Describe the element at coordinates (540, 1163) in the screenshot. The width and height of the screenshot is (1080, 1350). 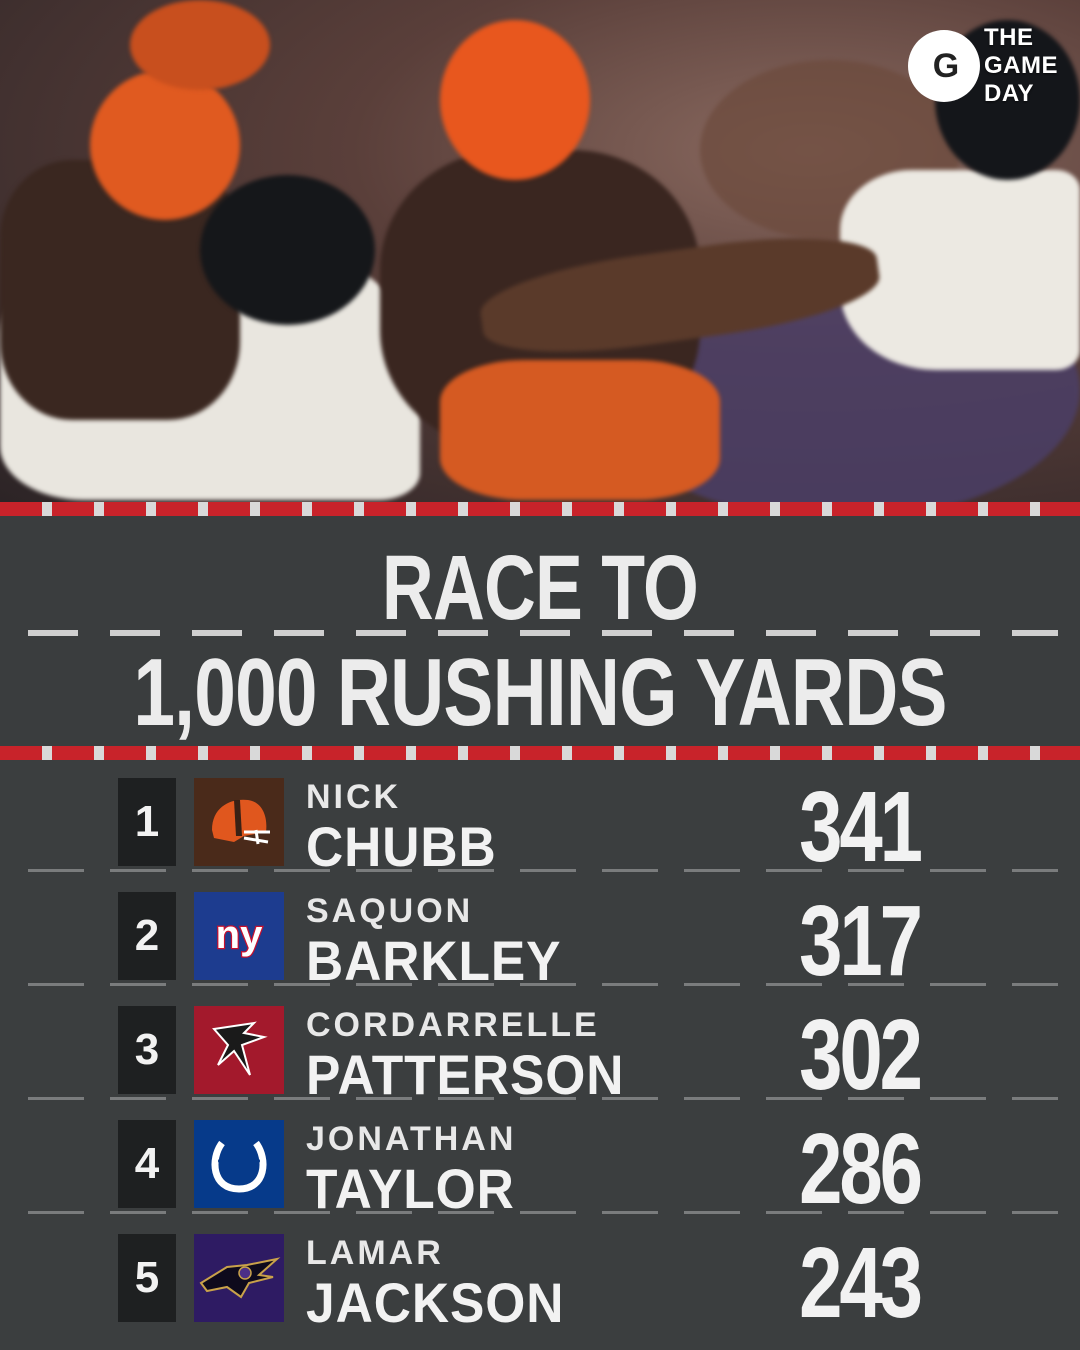
I see `leaderboard-row: 4 JONATHAN TAYLOR 286` at that location.